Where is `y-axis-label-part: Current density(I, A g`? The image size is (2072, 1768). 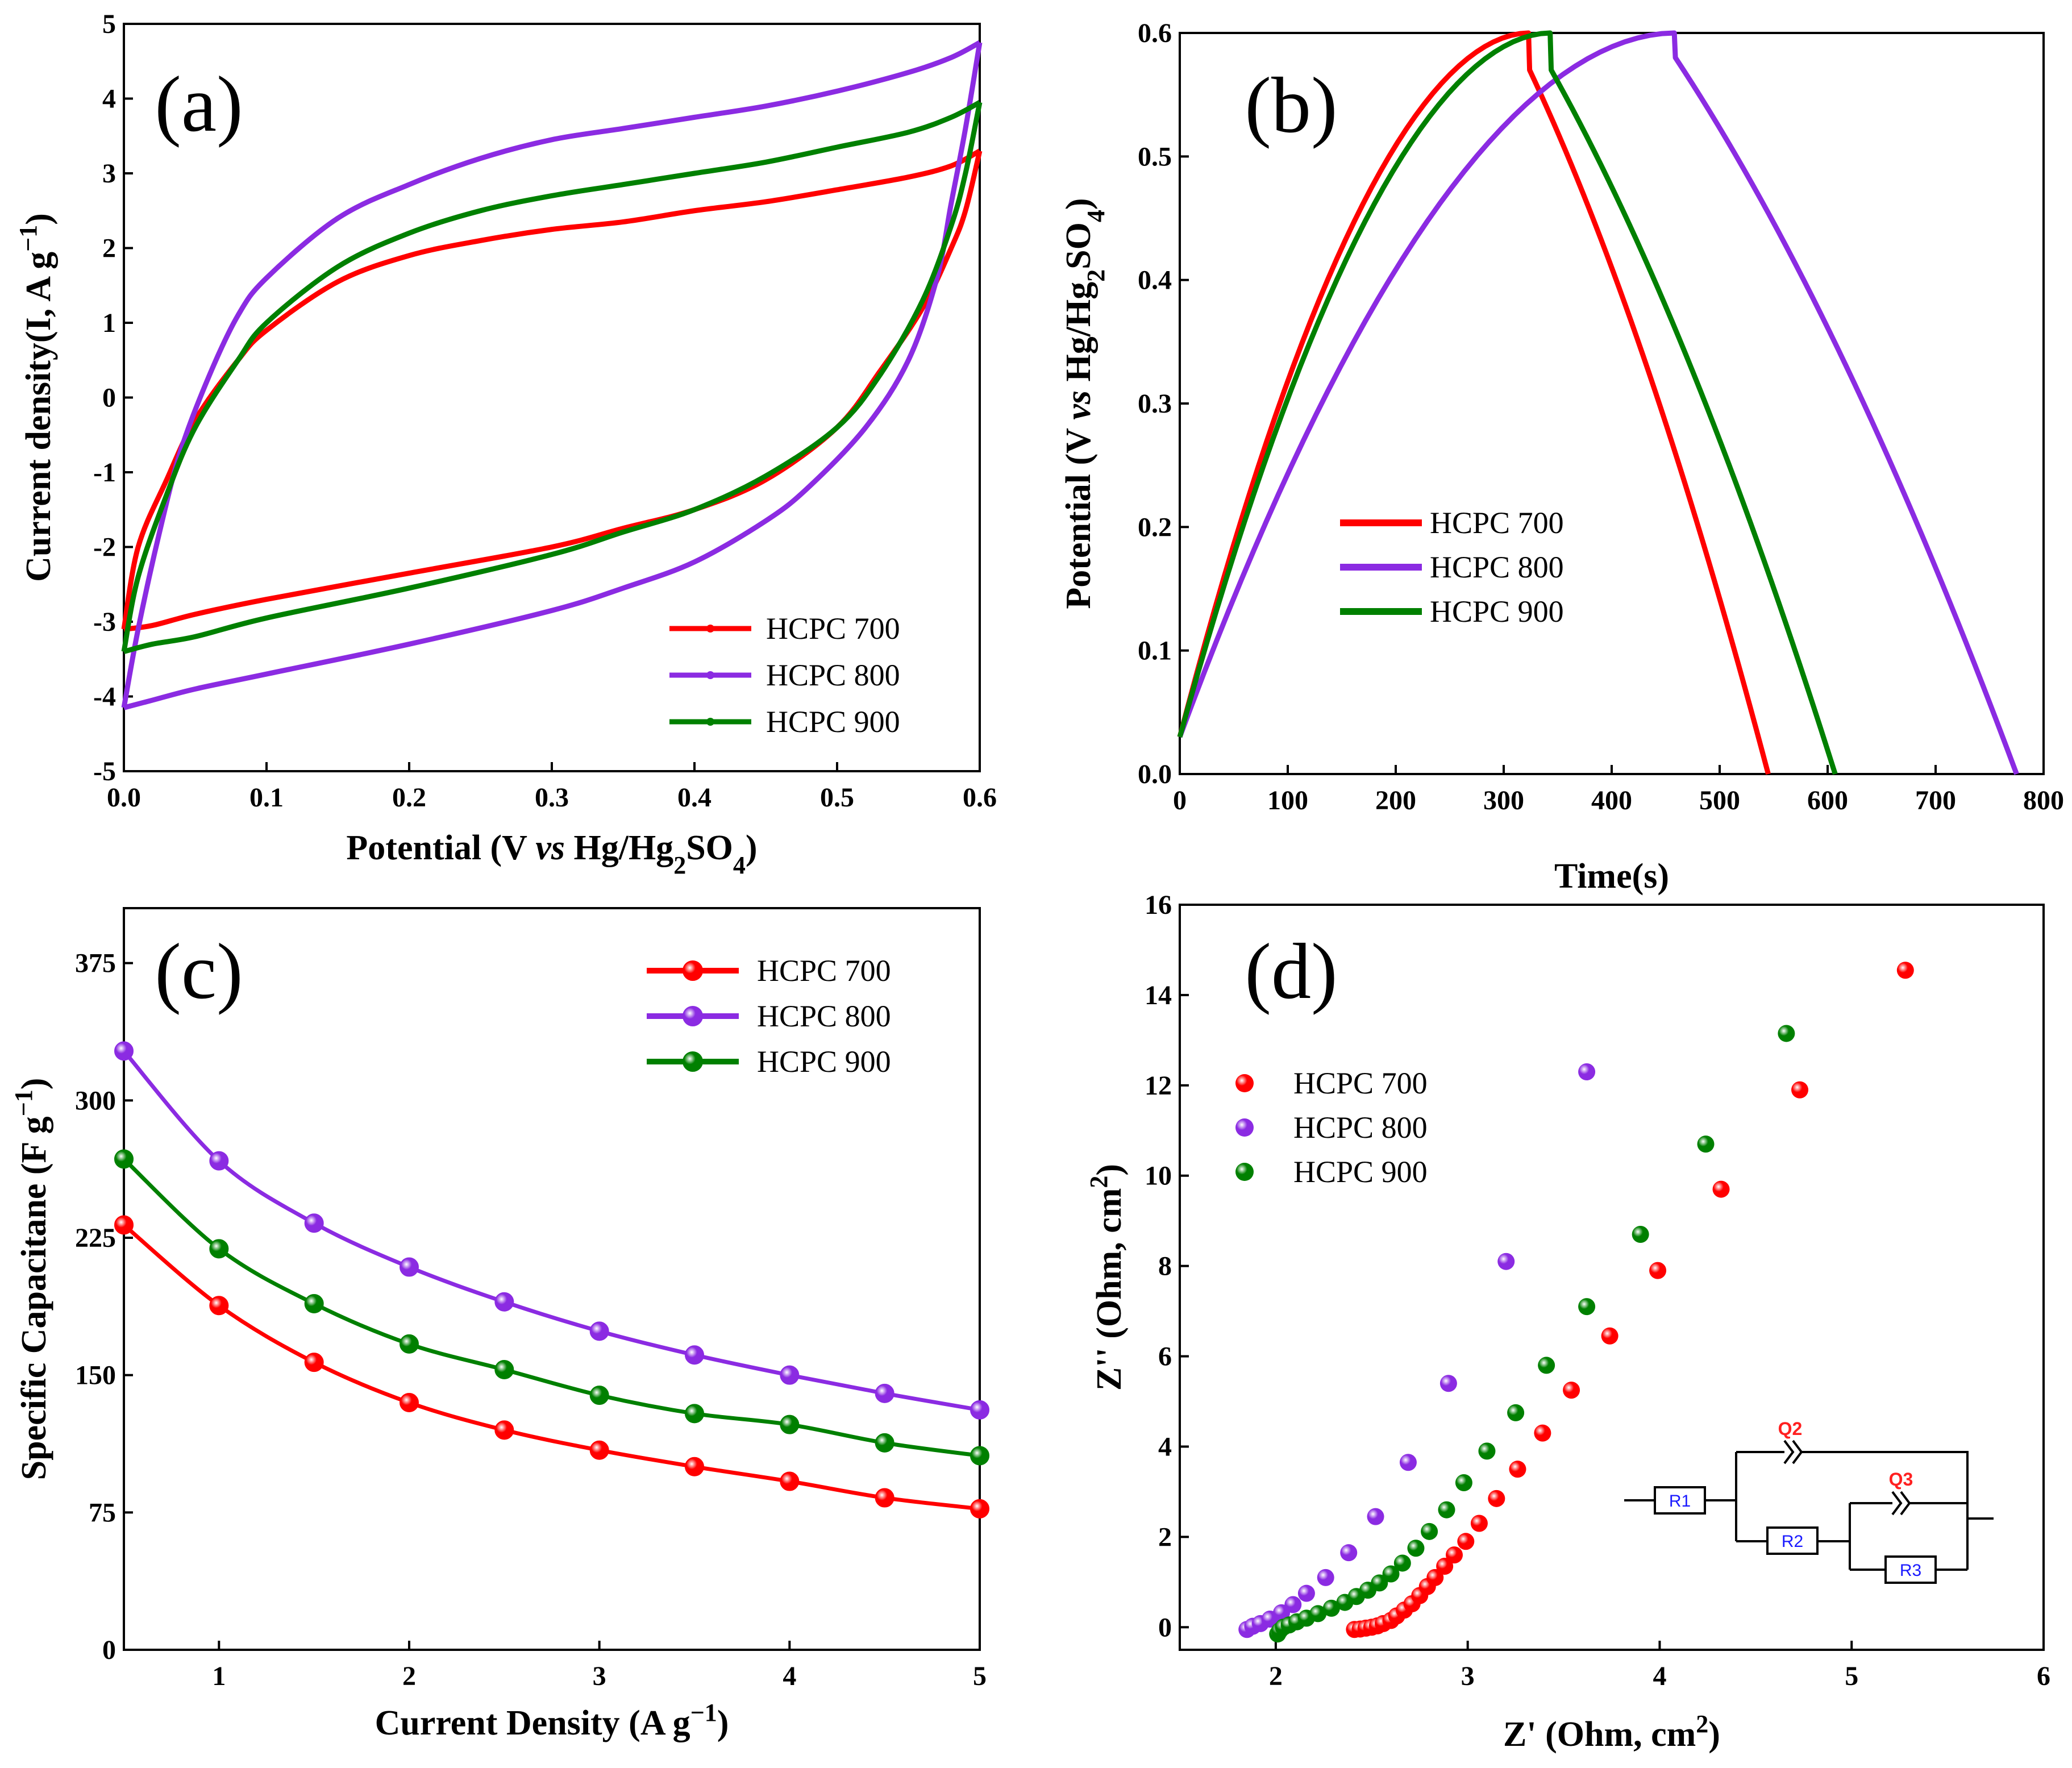
y-axis-label-part: Current density(I, A g is located at coordinates (38, 417).